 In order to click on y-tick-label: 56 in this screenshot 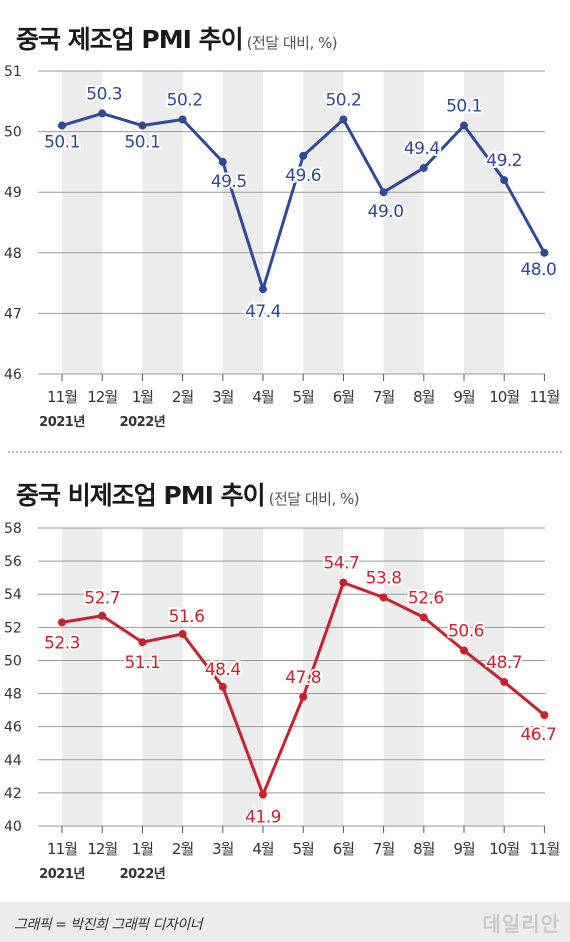, I will do `click(13, 562)`.